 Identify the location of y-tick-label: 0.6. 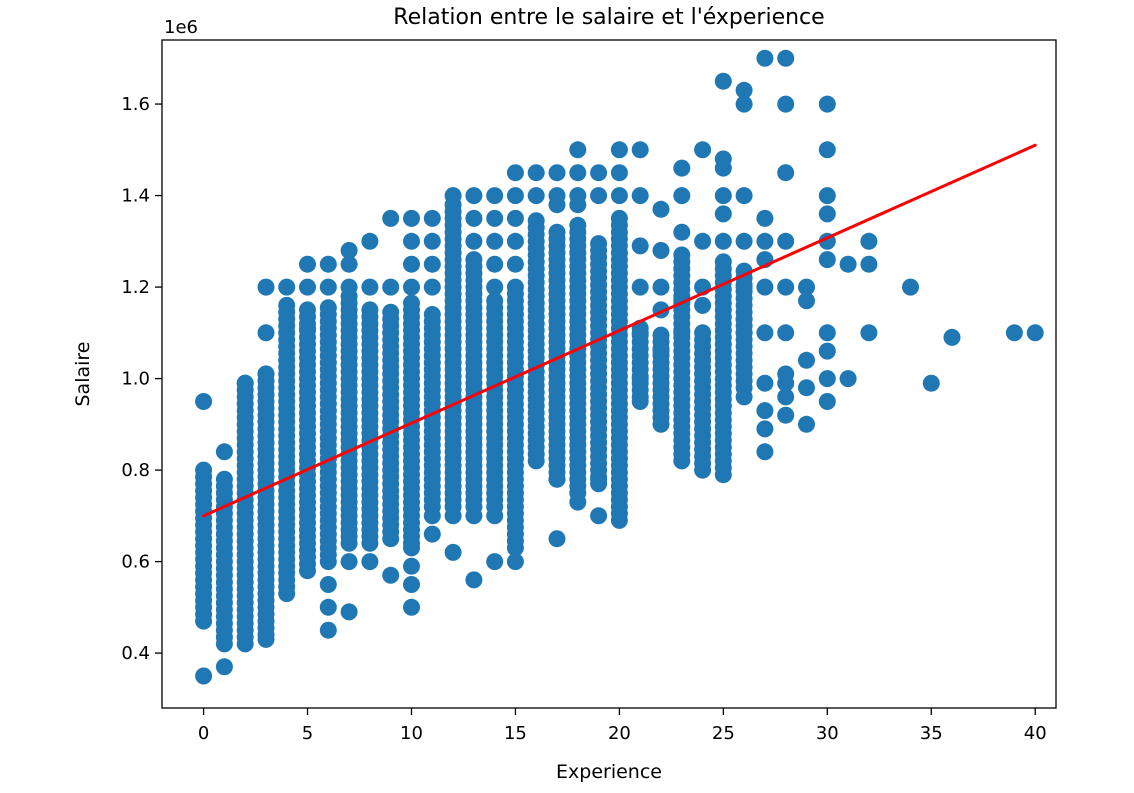
(135, 562).